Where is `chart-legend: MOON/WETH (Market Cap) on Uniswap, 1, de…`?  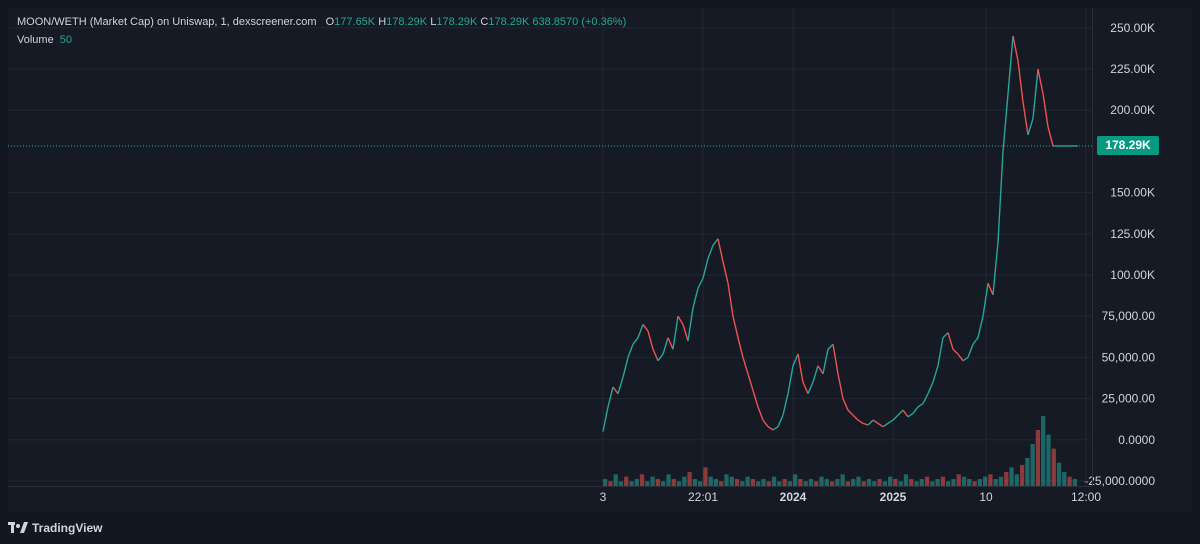 chart-legend: MOON/WETH (Market Cap) on Uniswap, 1, de… is located at coordinates (321, 31).